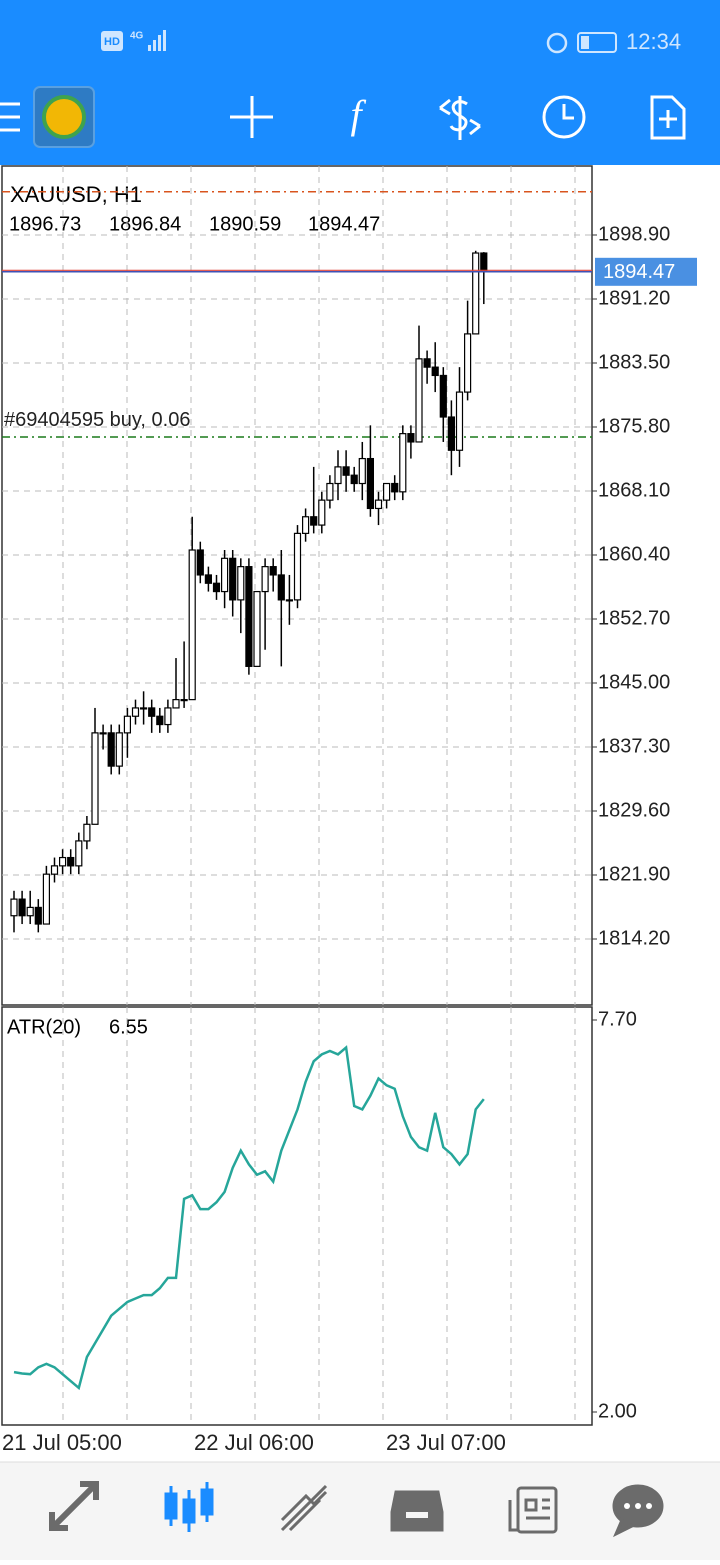 The image size is (720, 1565). Describe the element at coordinates (634, 490) in the screenshot. I see `y-tick-label: 1868.10` at that location.